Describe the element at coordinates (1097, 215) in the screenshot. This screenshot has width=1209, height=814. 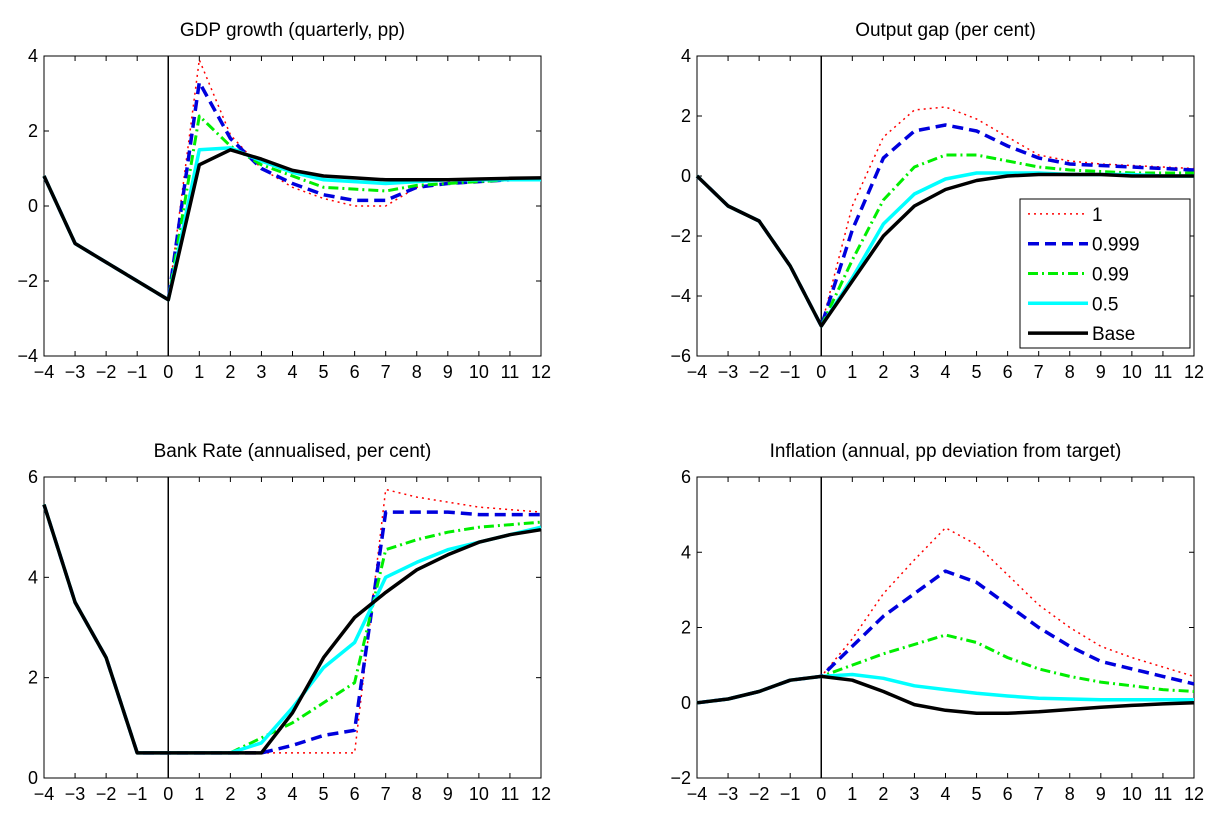
I see `legend-entry-label: 1` at that location.